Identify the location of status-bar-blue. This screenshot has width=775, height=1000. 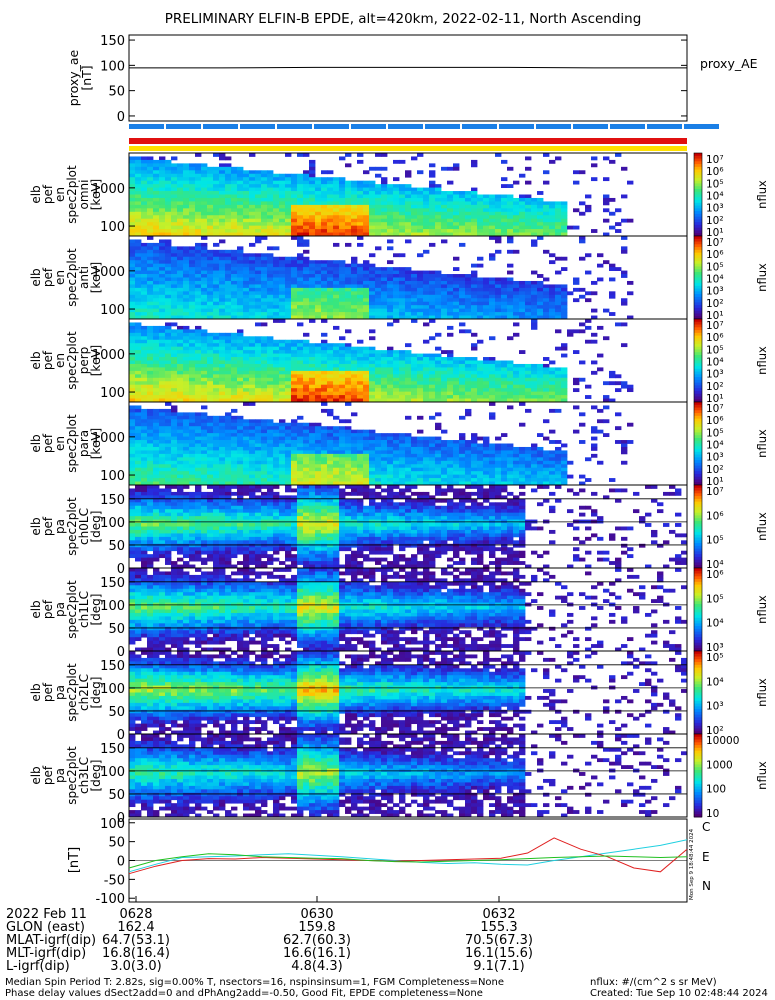
(590, 126).